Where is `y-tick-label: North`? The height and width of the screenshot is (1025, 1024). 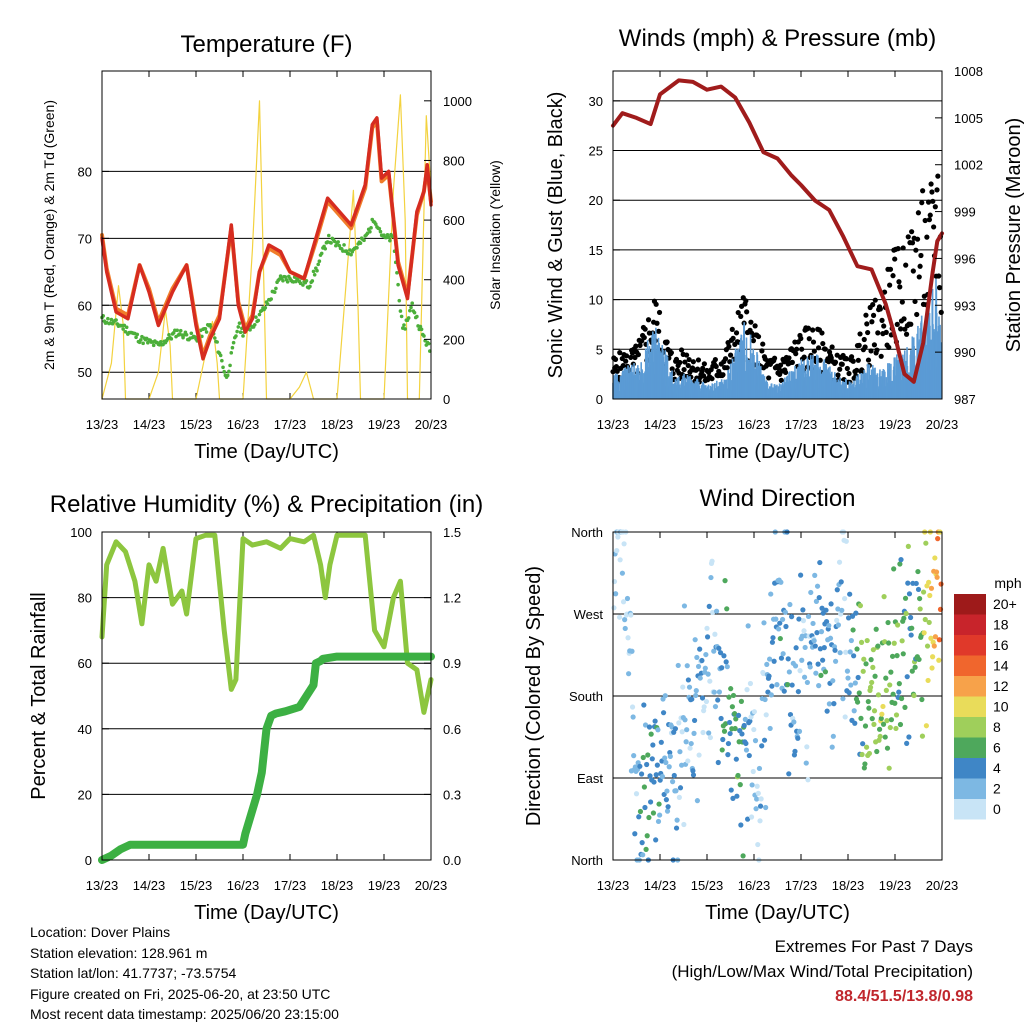
y-tick-label: North is located at coordinates (587, 532).